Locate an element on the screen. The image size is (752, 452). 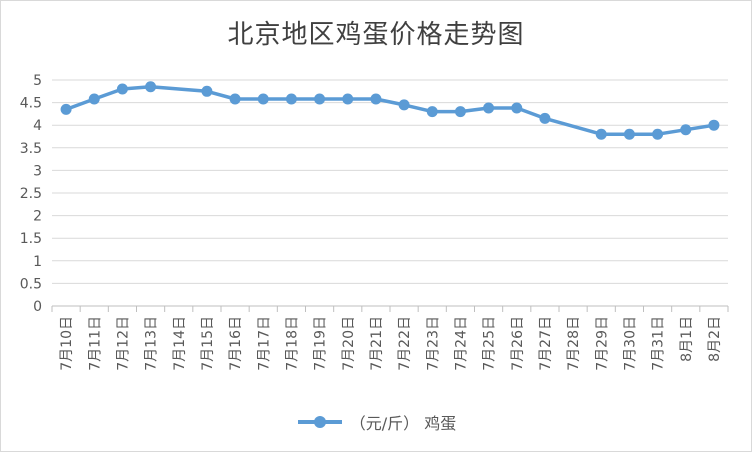
series is located at coordinates (390, 110).